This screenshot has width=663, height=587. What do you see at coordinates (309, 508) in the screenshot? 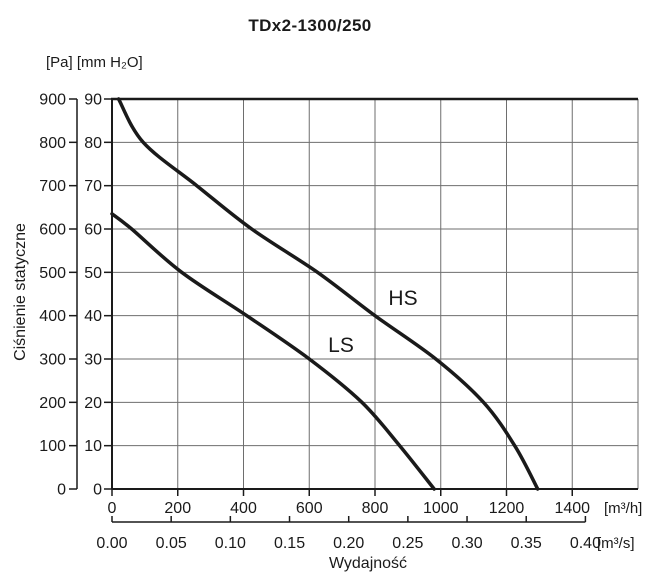
I see `m3h-tick-label: 600` at bounding box center [309, 508].